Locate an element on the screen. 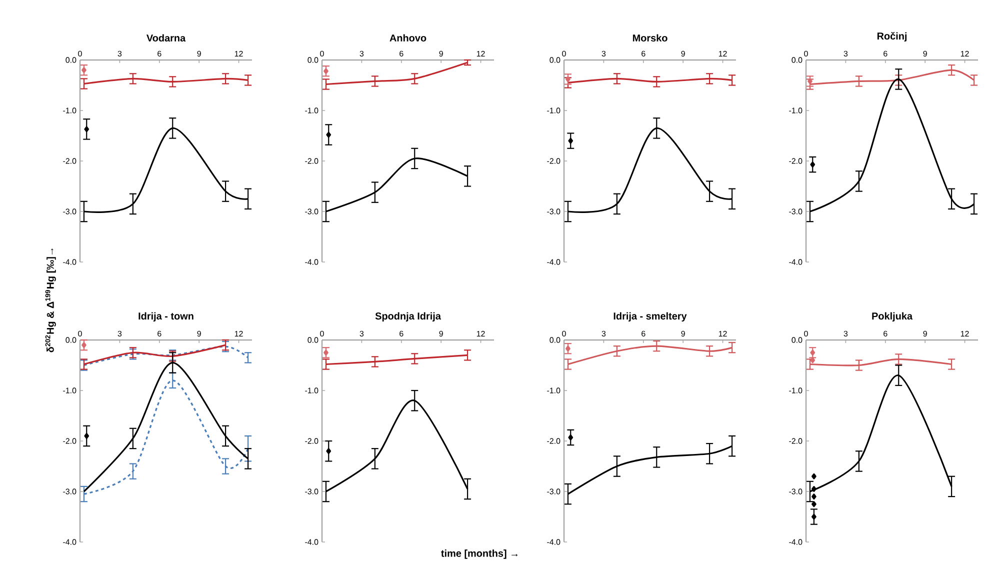 This screenshot has width=991, height=581. chart-title: Idrija - town is located at coordinates (166, 317).